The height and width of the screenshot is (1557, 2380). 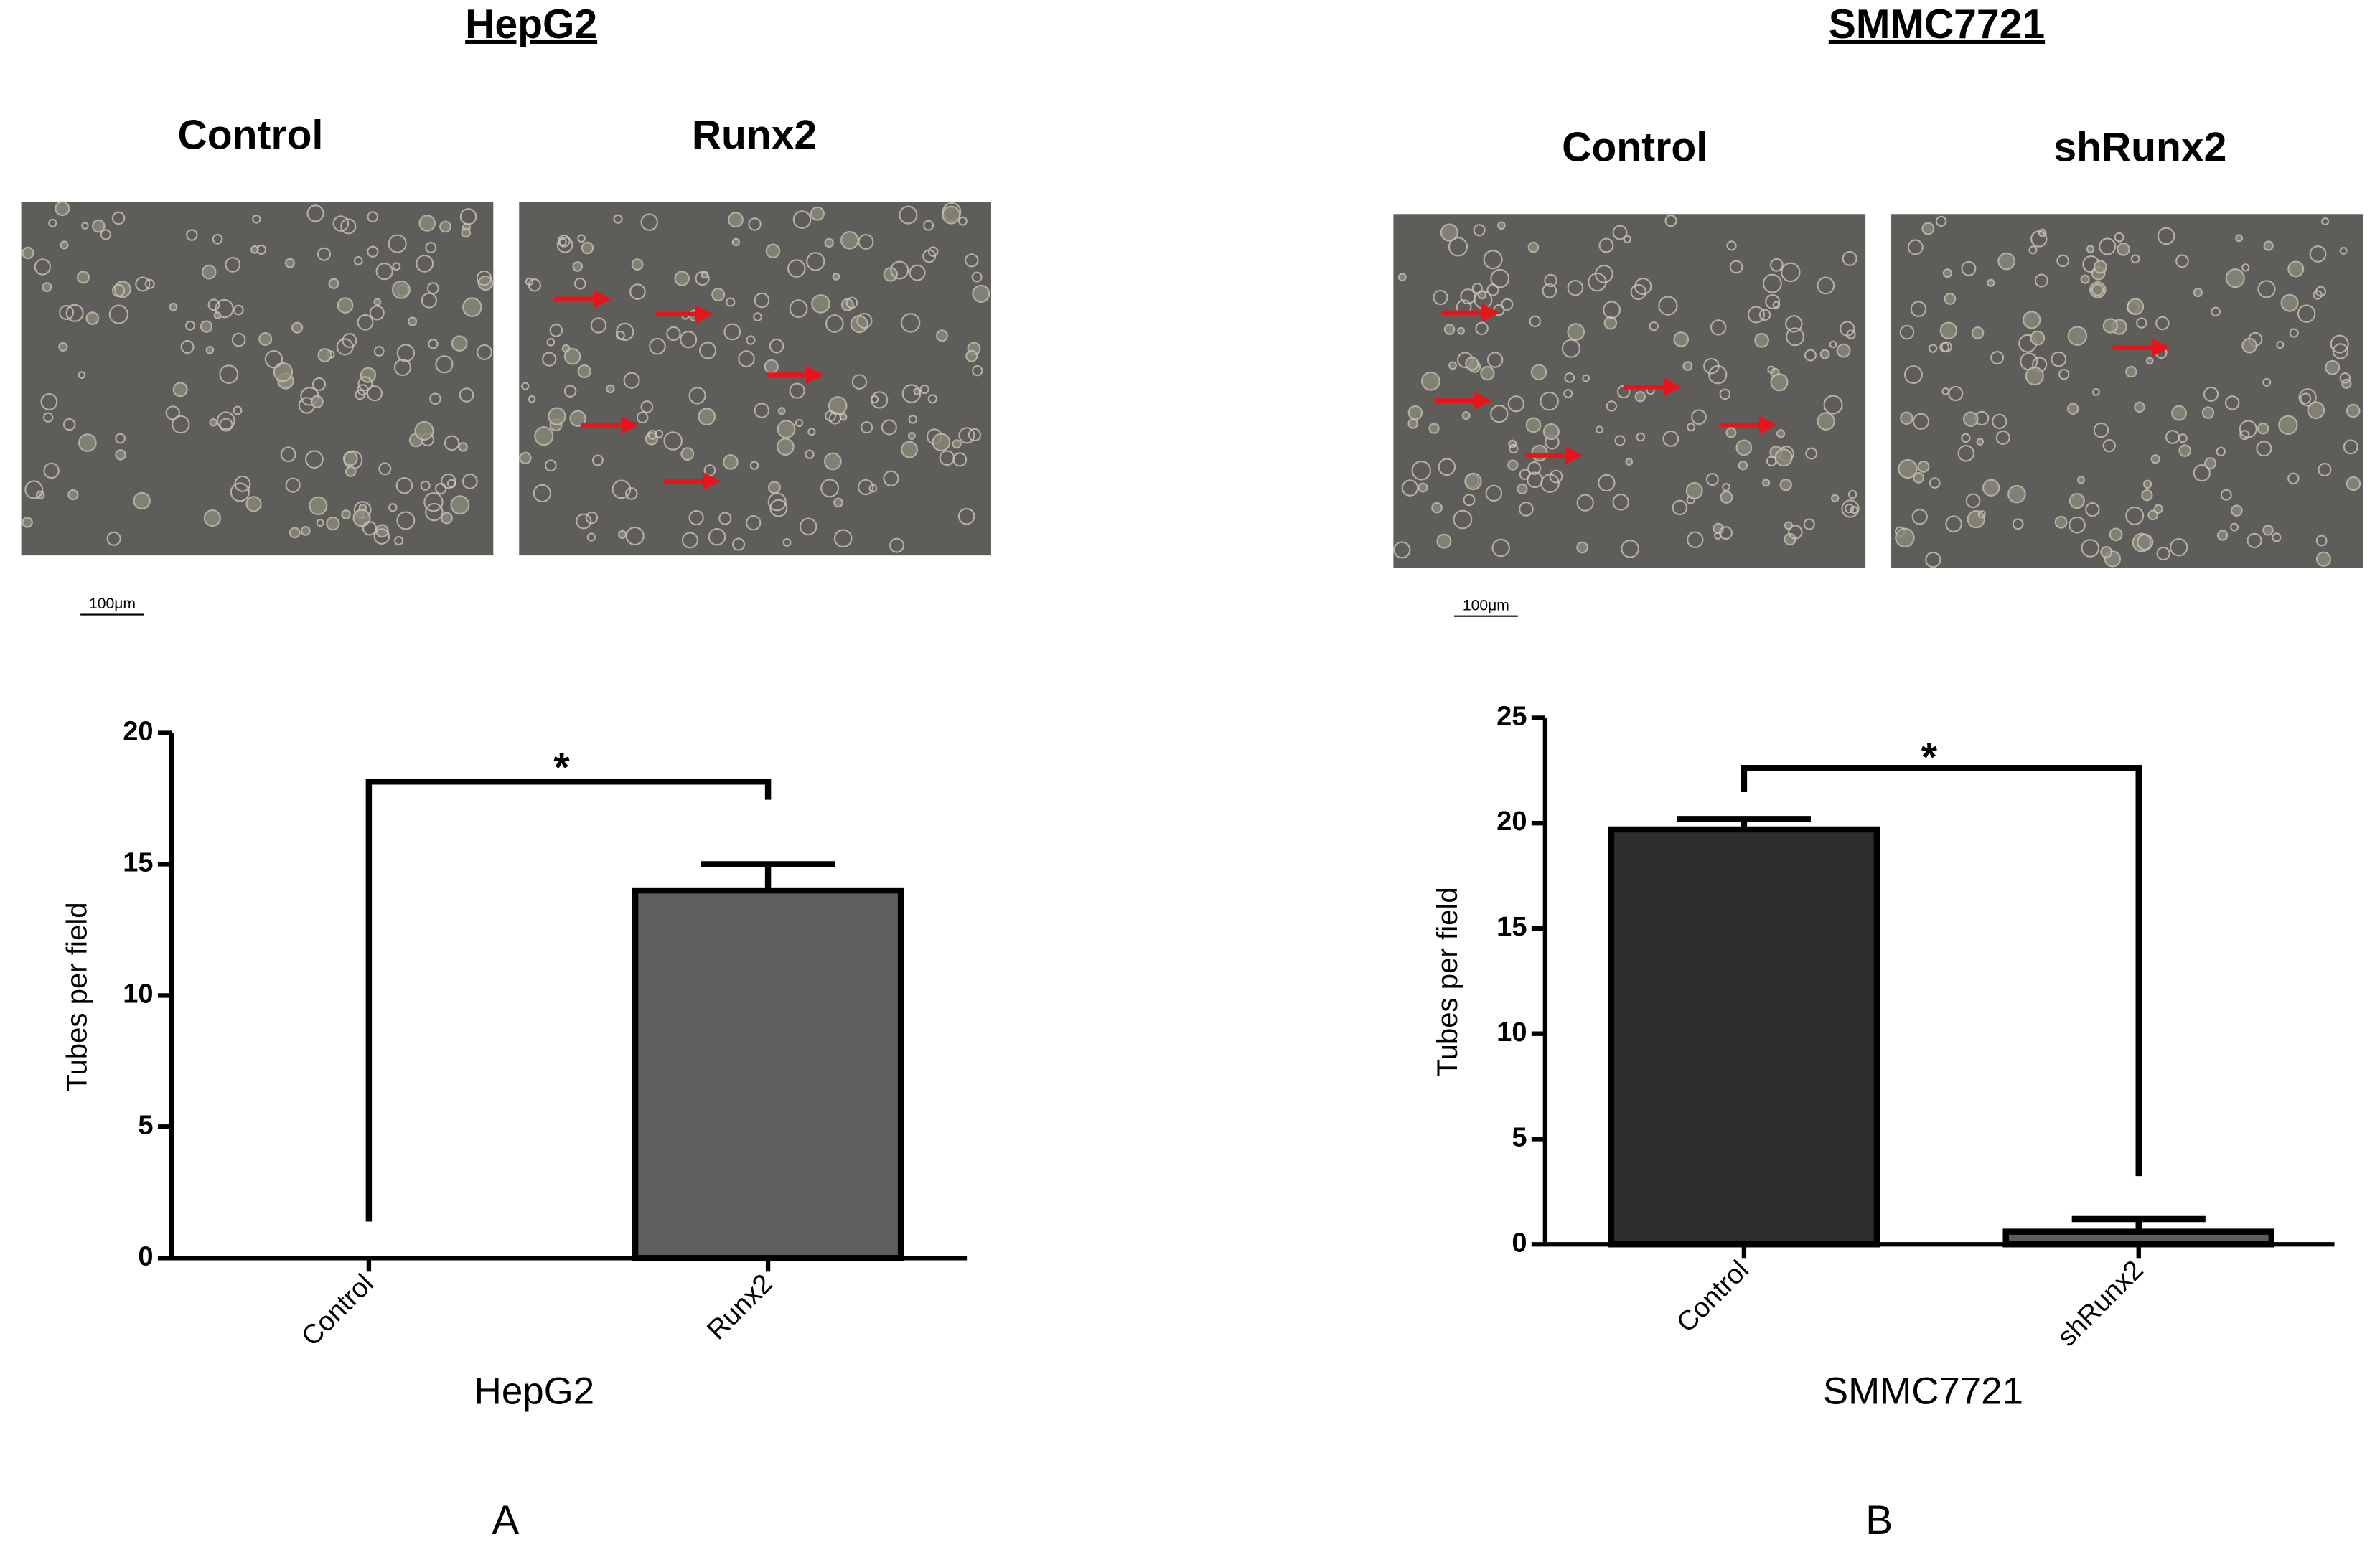 I want to click on y-tick-label: 20, so click(x=1511, y=821).